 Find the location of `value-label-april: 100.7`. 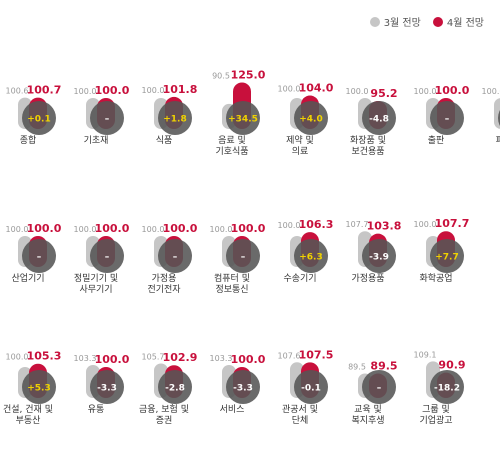

value-label-april: 100.7 is located at coordinates (44, 90).